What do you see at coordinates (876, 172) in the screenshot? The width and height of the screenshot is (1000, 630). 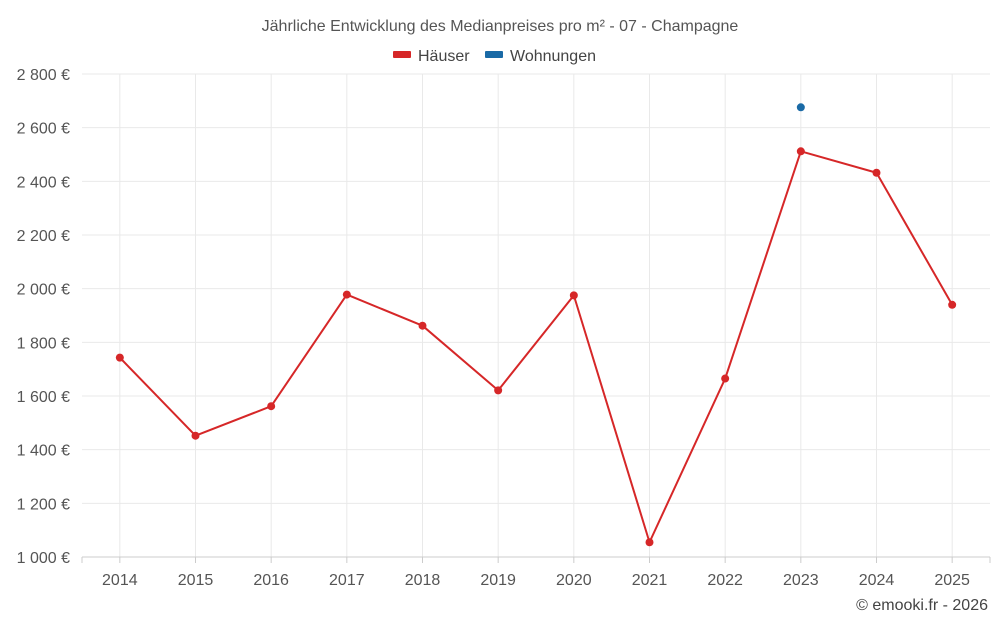 I see `data-point-haeuser-2024` at bounding box center [876, 172].